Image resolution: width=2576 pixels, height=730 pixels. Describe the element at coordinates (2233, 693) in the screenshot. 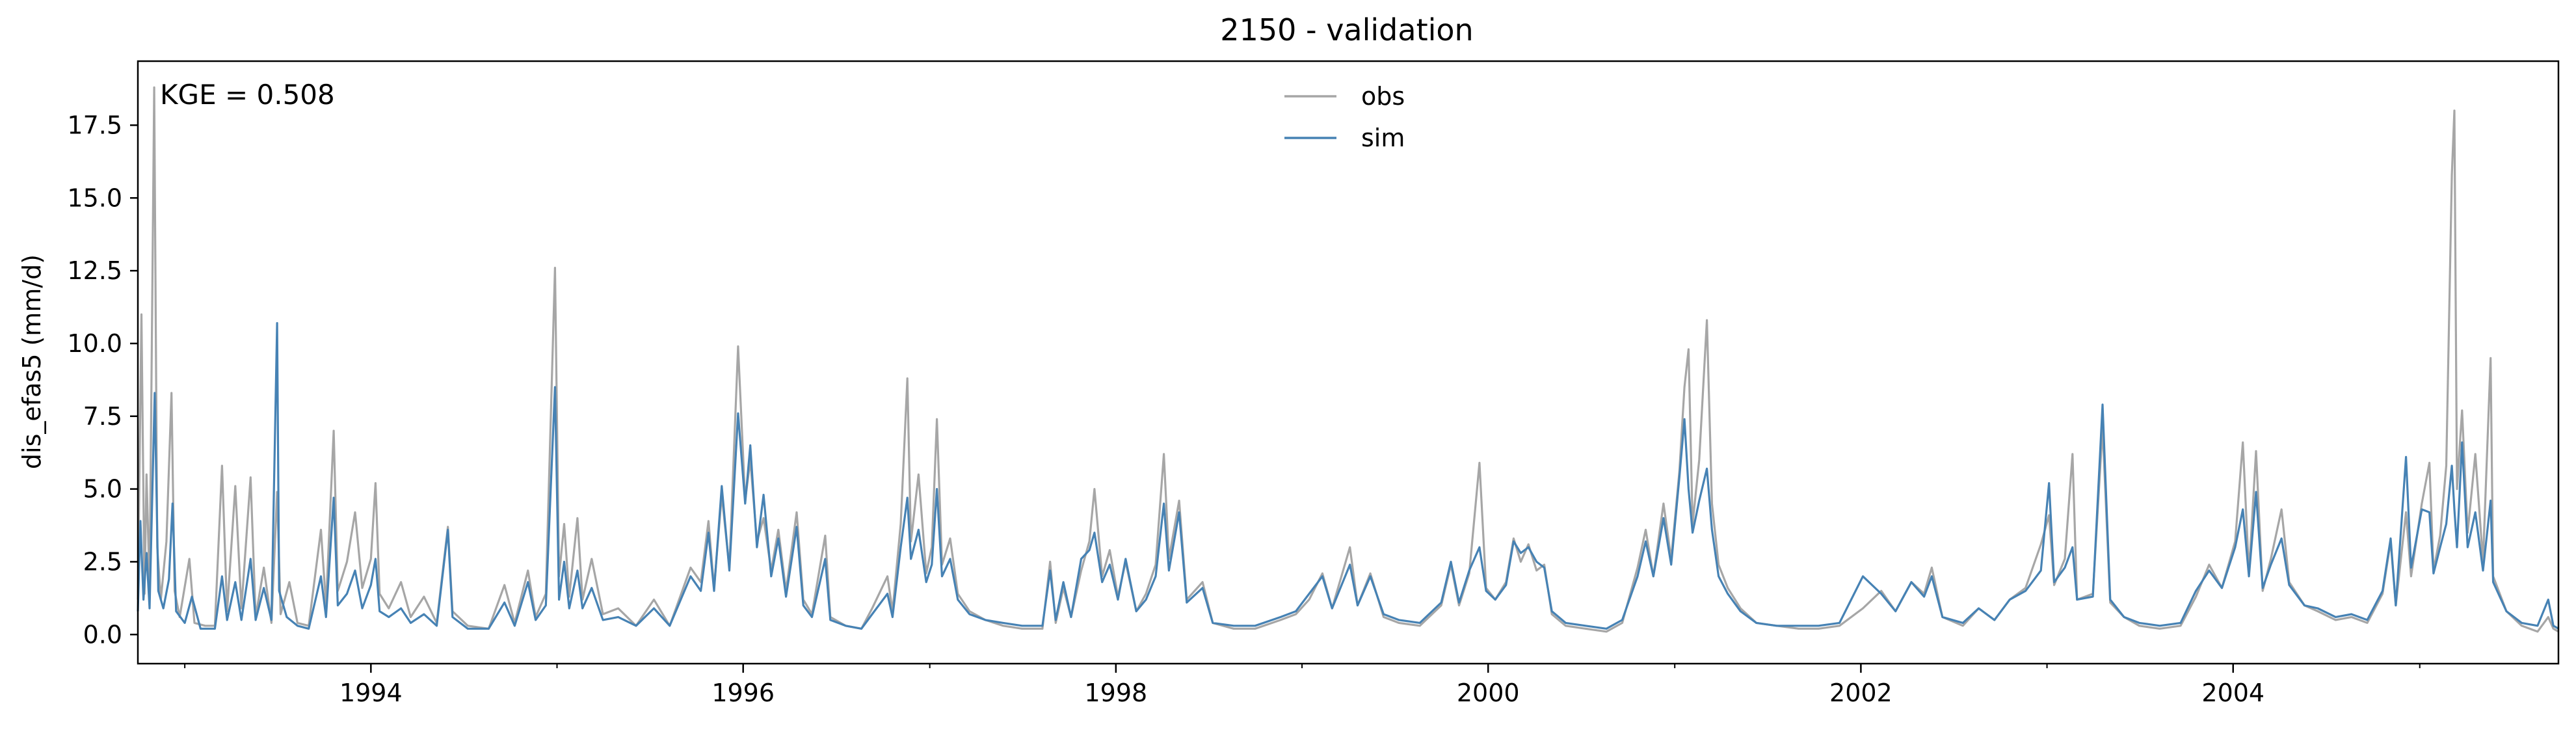

I see `x-tick-label: 2004` at that location.